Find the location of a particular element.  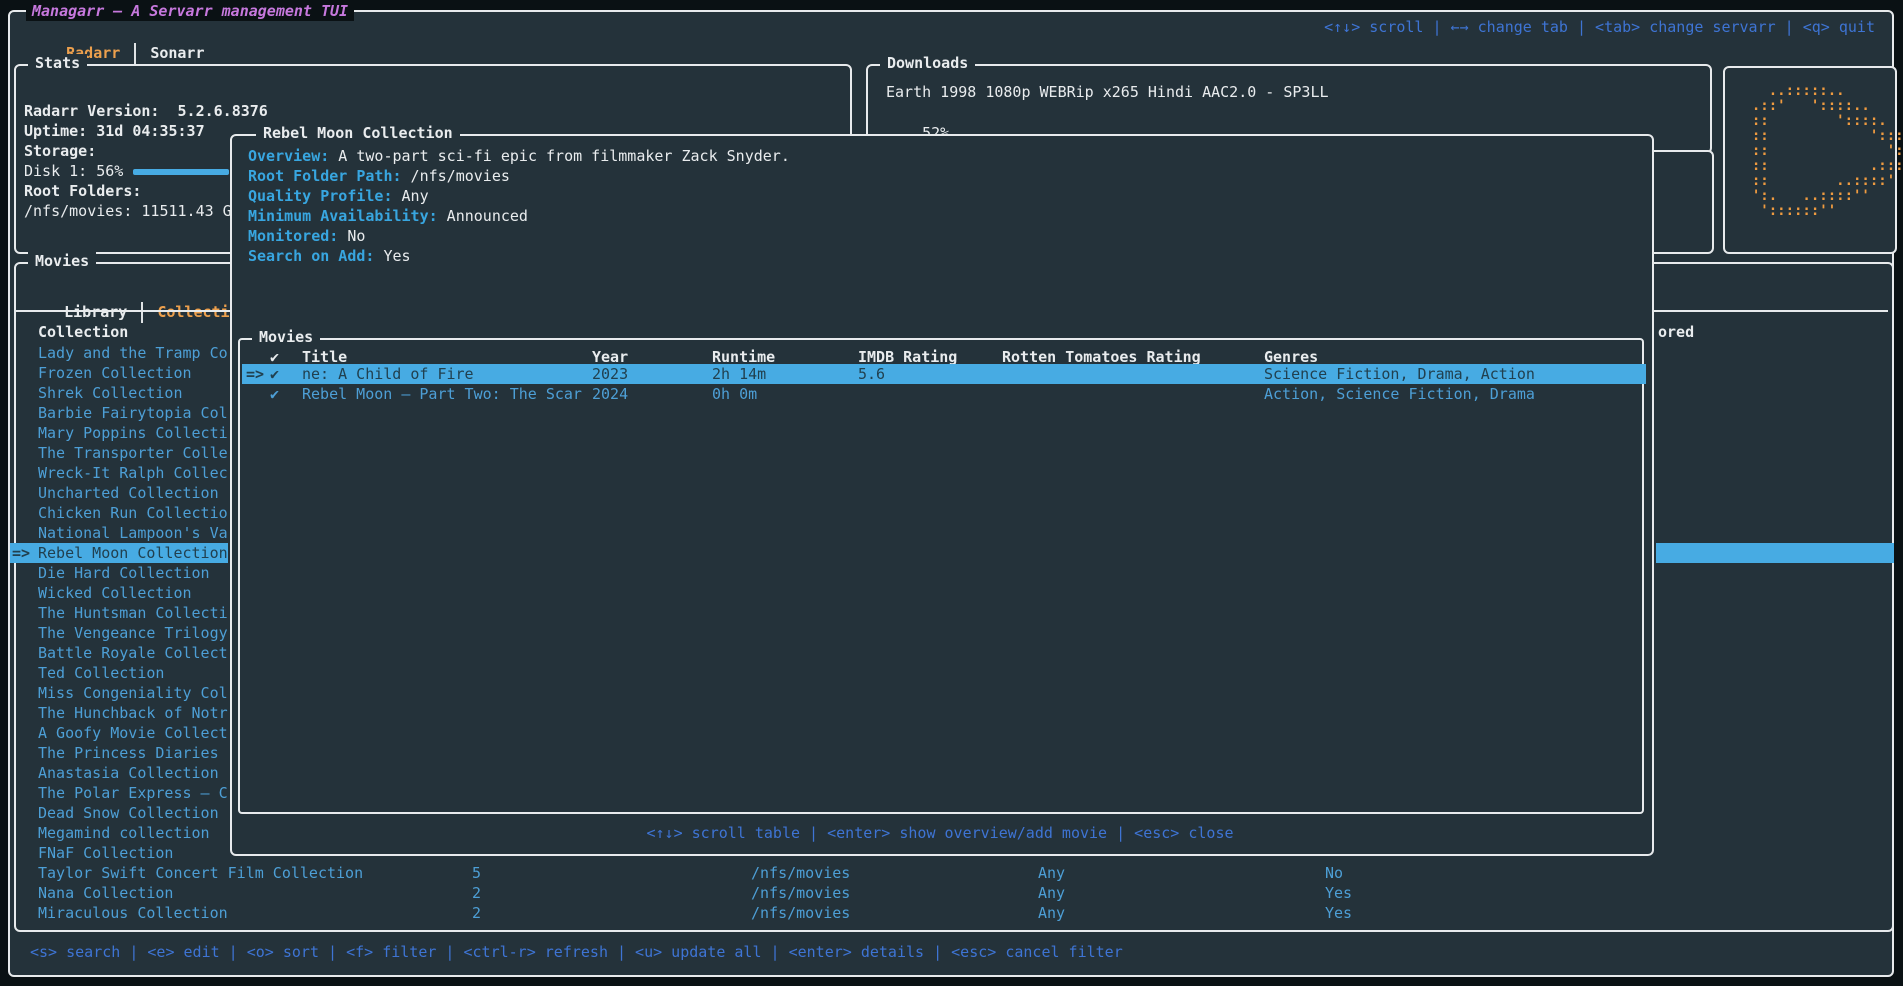

movie-row-highlight is located at coordinates (944, 374).